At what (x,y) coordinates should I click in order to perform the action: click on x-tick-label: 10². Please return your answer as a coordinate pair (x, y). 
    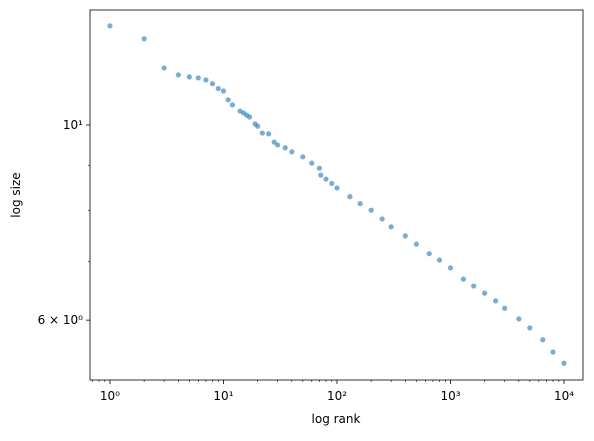
    Looking at the image, I should click on (337, 396).